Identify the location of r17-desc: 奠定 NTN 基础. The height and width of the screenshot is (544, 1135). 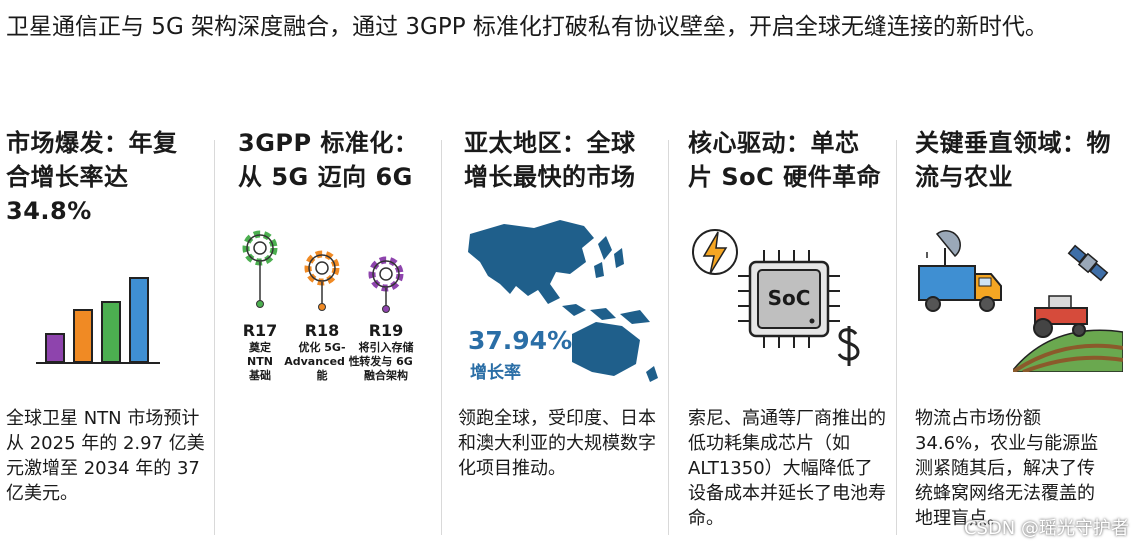
(260, 361).